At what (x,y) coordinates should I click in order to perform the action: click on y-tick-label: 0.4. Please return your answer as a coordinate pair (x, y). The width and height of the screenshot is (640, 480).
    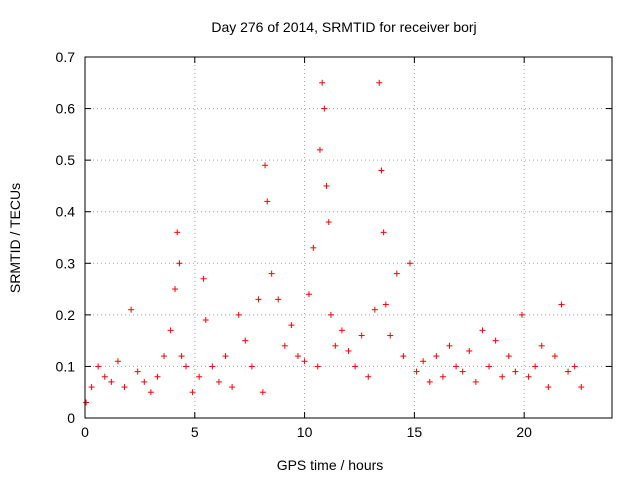
    Looking at the image, I should click on (66, 212).